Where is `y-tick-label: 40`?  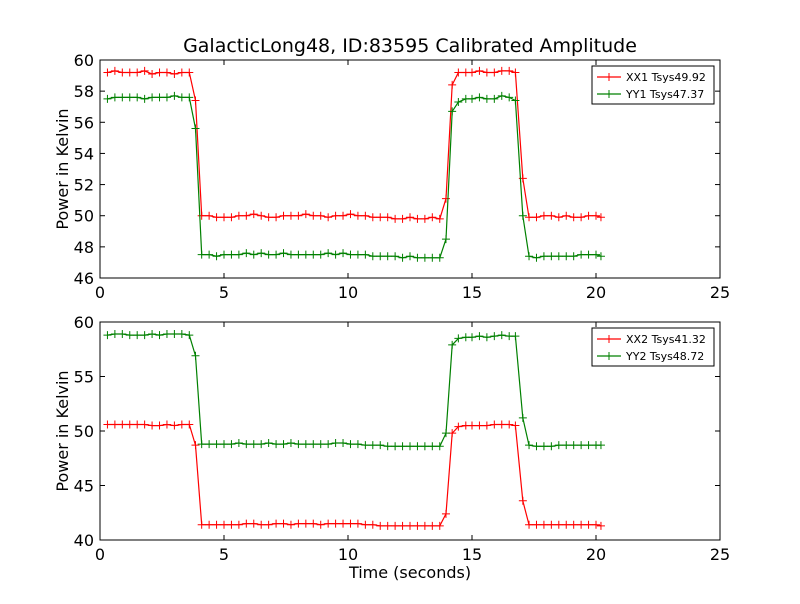 y-tick-label: 40 is located at coordinates (84, 540).